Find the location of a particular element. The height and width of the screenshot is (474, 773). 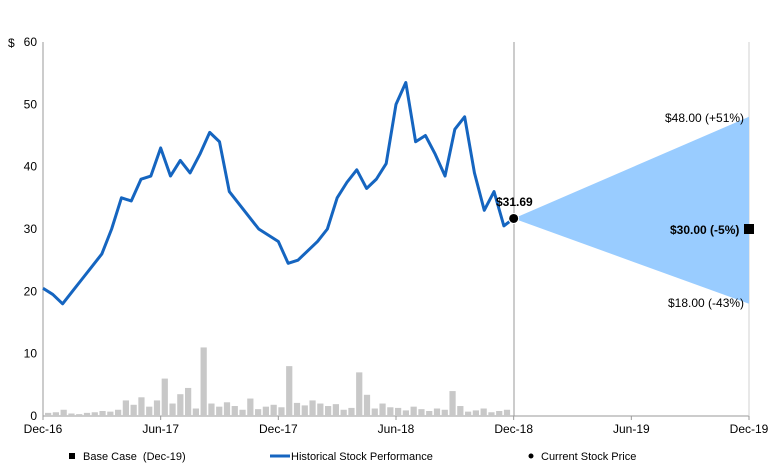

x-tick-label: Dec-16 is located at coordinates (43, 429).